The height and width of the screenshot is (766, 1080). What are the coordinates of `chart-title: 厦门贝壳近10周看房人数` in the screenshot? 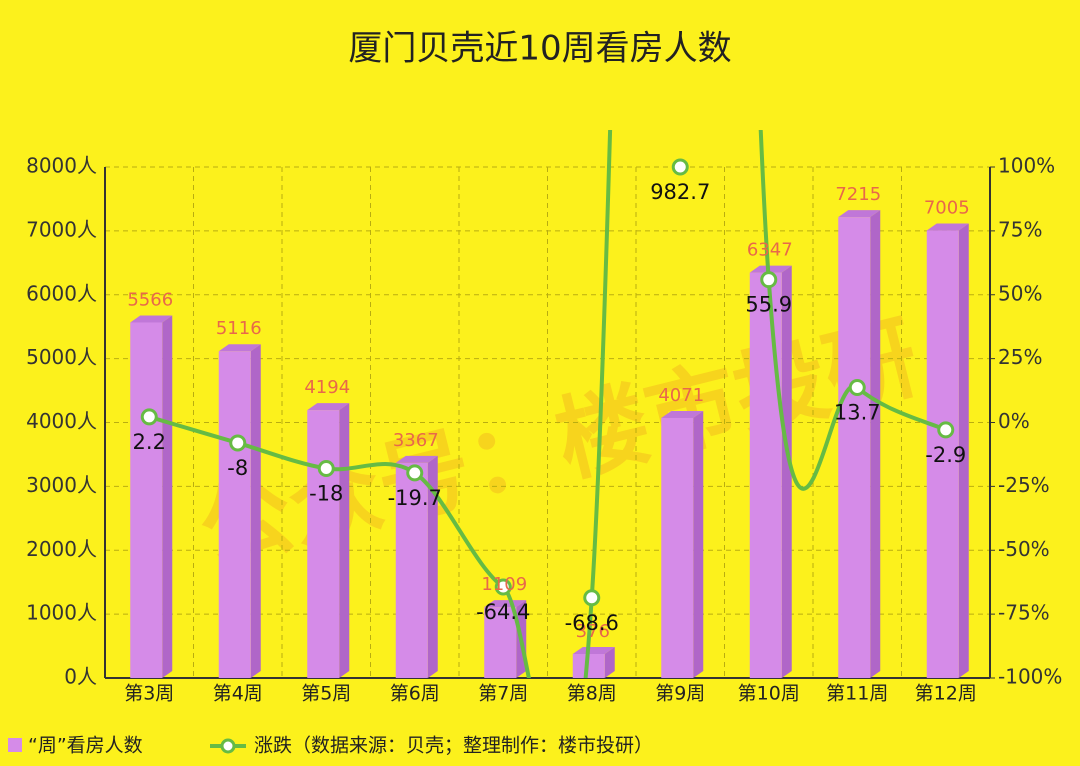 It's located at (539, 49).